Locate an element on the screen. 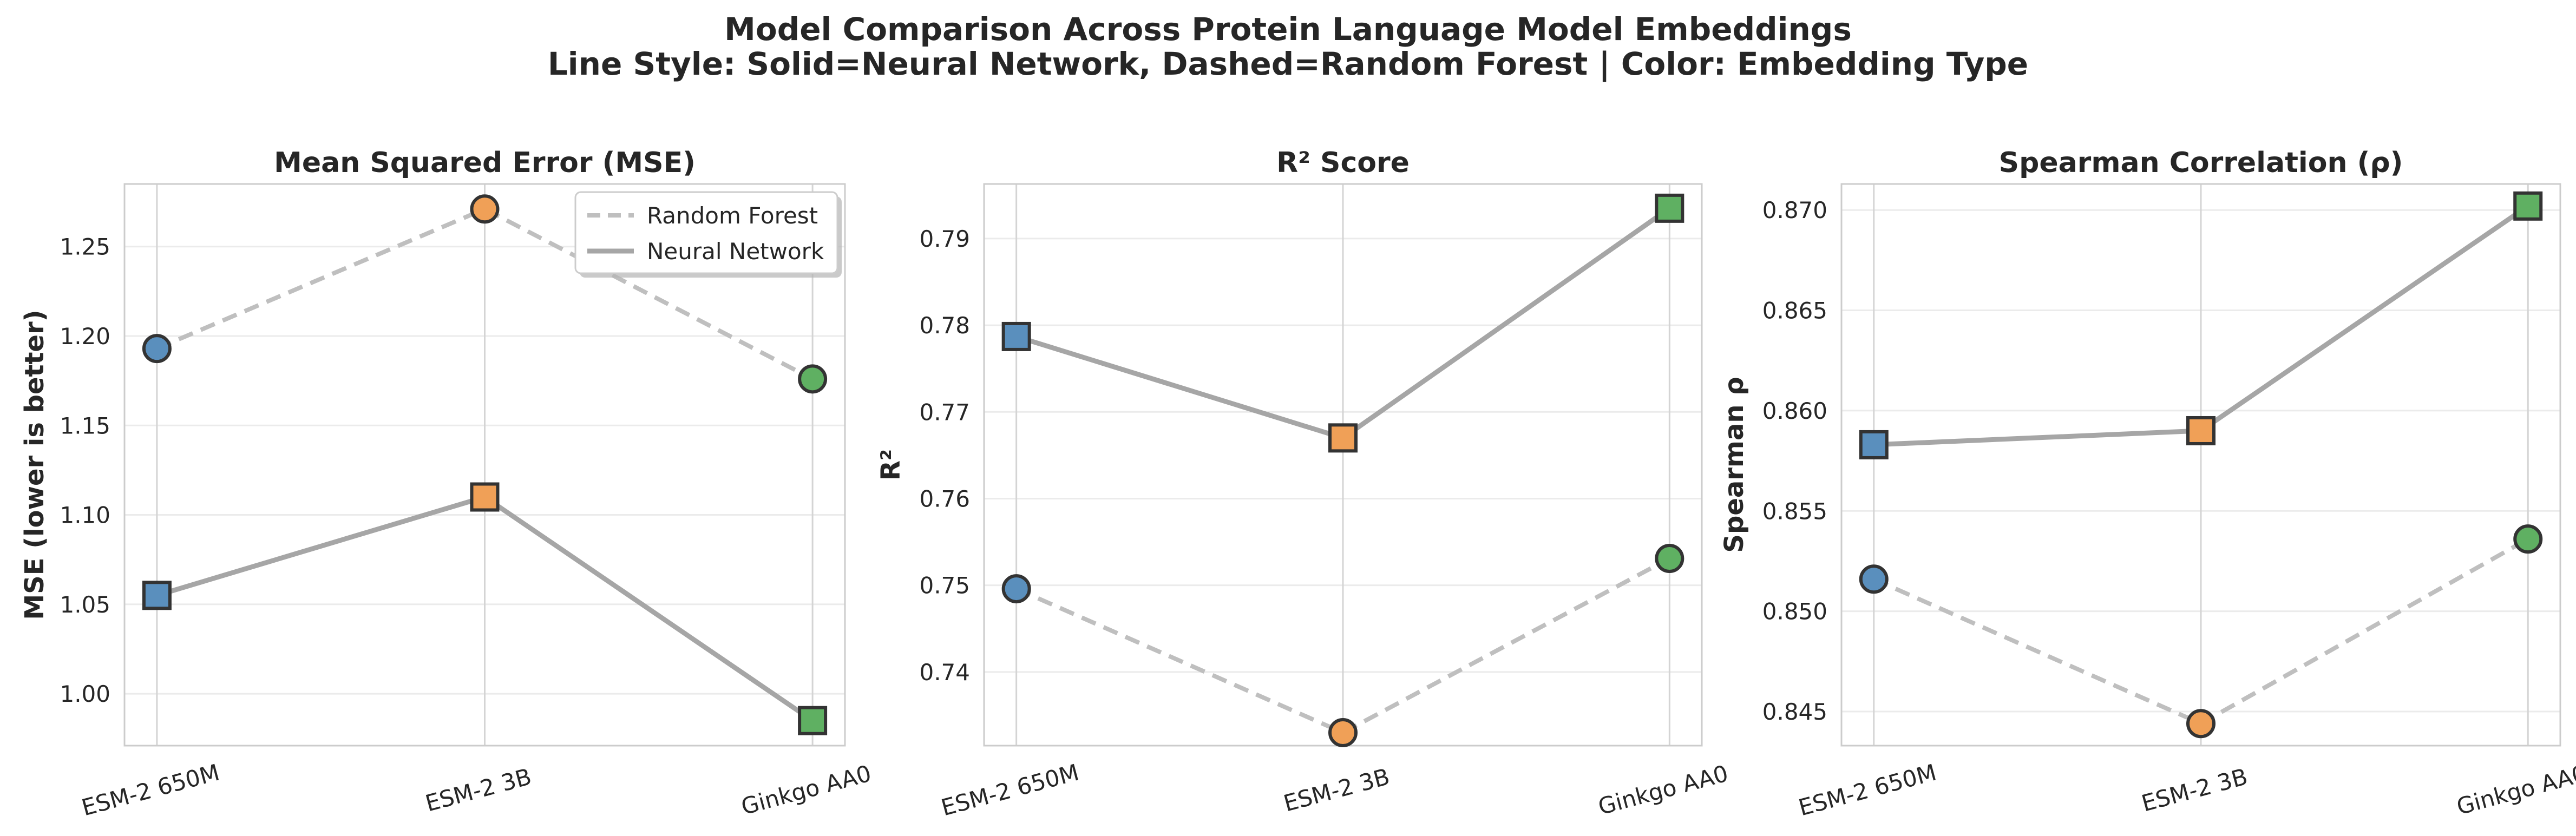 This screenshot has height=836, width=2576. panel-title: Spearman Correlation (ρ) is located at coordinates (2201, 163).